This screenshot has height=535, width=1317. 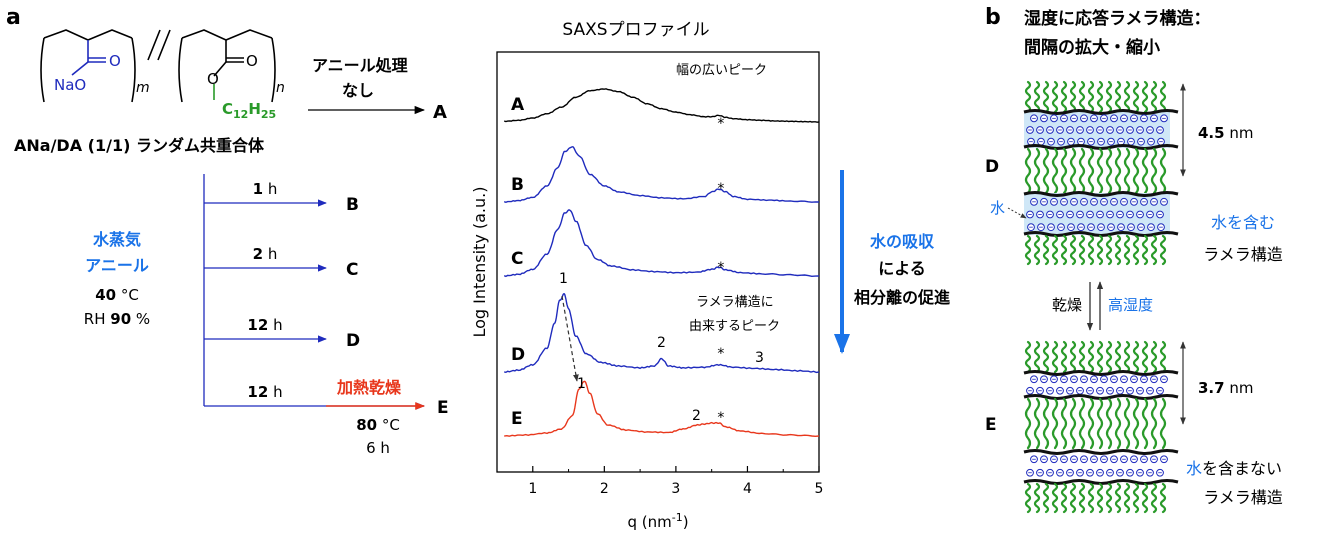 What do you see at coordinates (1225, 388) in the screenshot?
I see `e-spacing: 3.7 nm` at bounding box center [1225, 388].